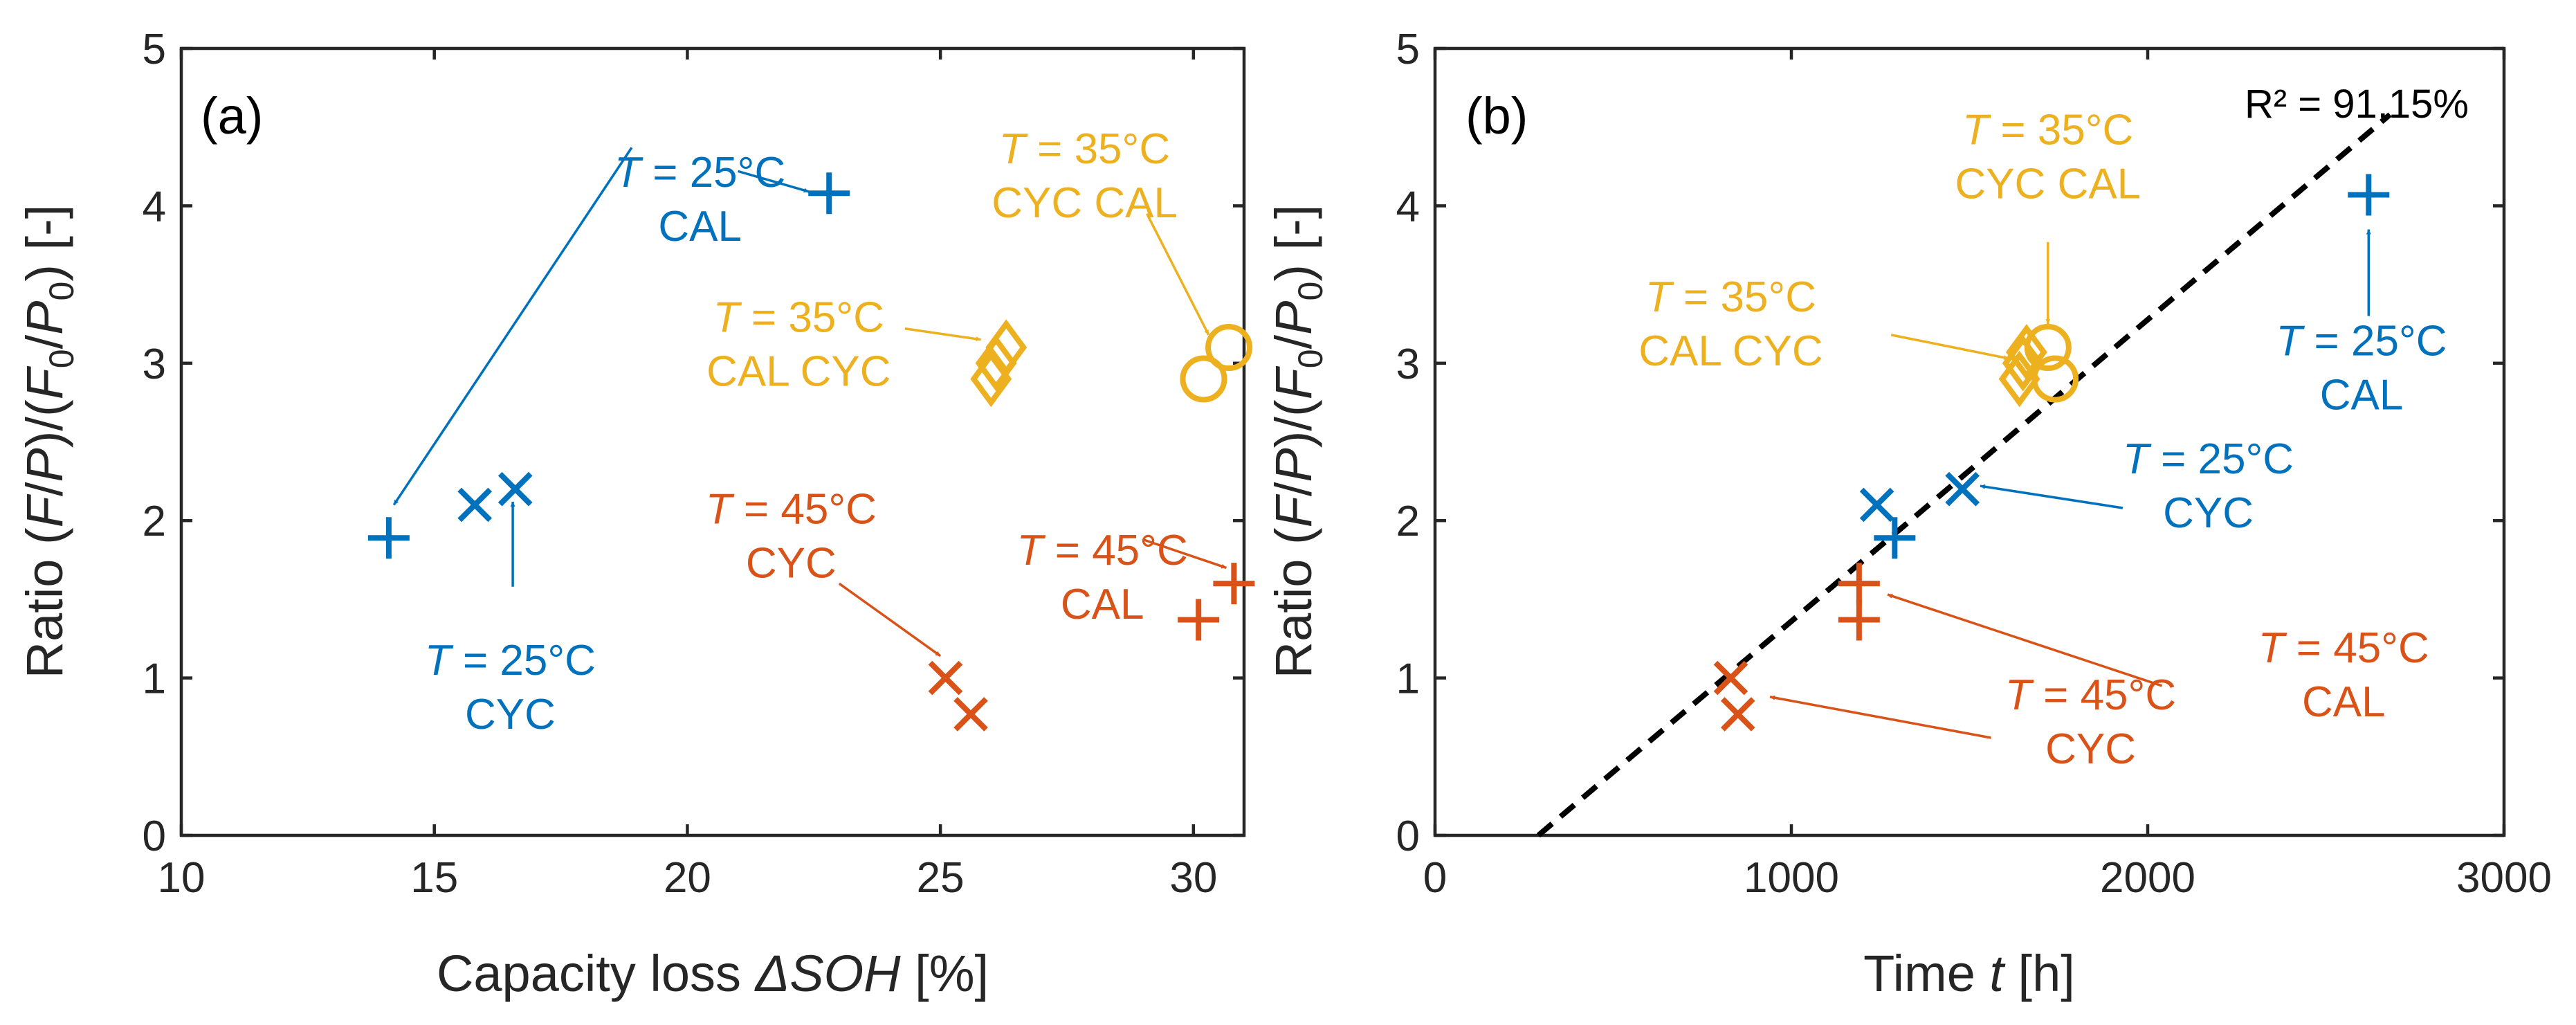 The image size is (2576, 1025). I want to click on x-tick-label: 30, so click(1193, 878).